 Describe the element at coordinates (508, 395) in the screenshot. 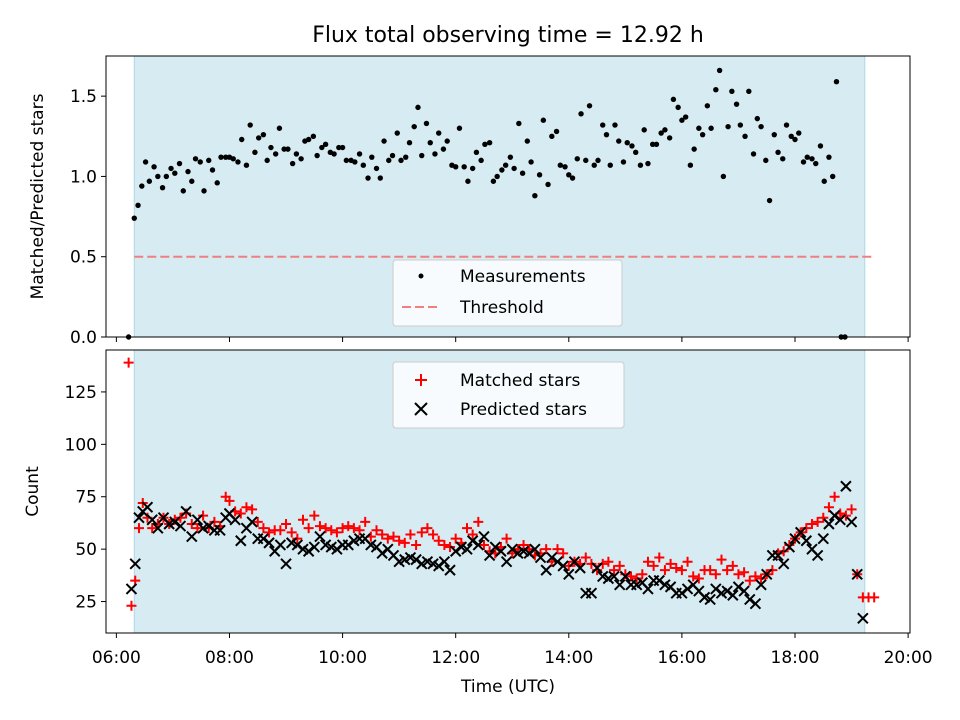

I see `bottom-legend: Matched stars Predicted stars` at that location.